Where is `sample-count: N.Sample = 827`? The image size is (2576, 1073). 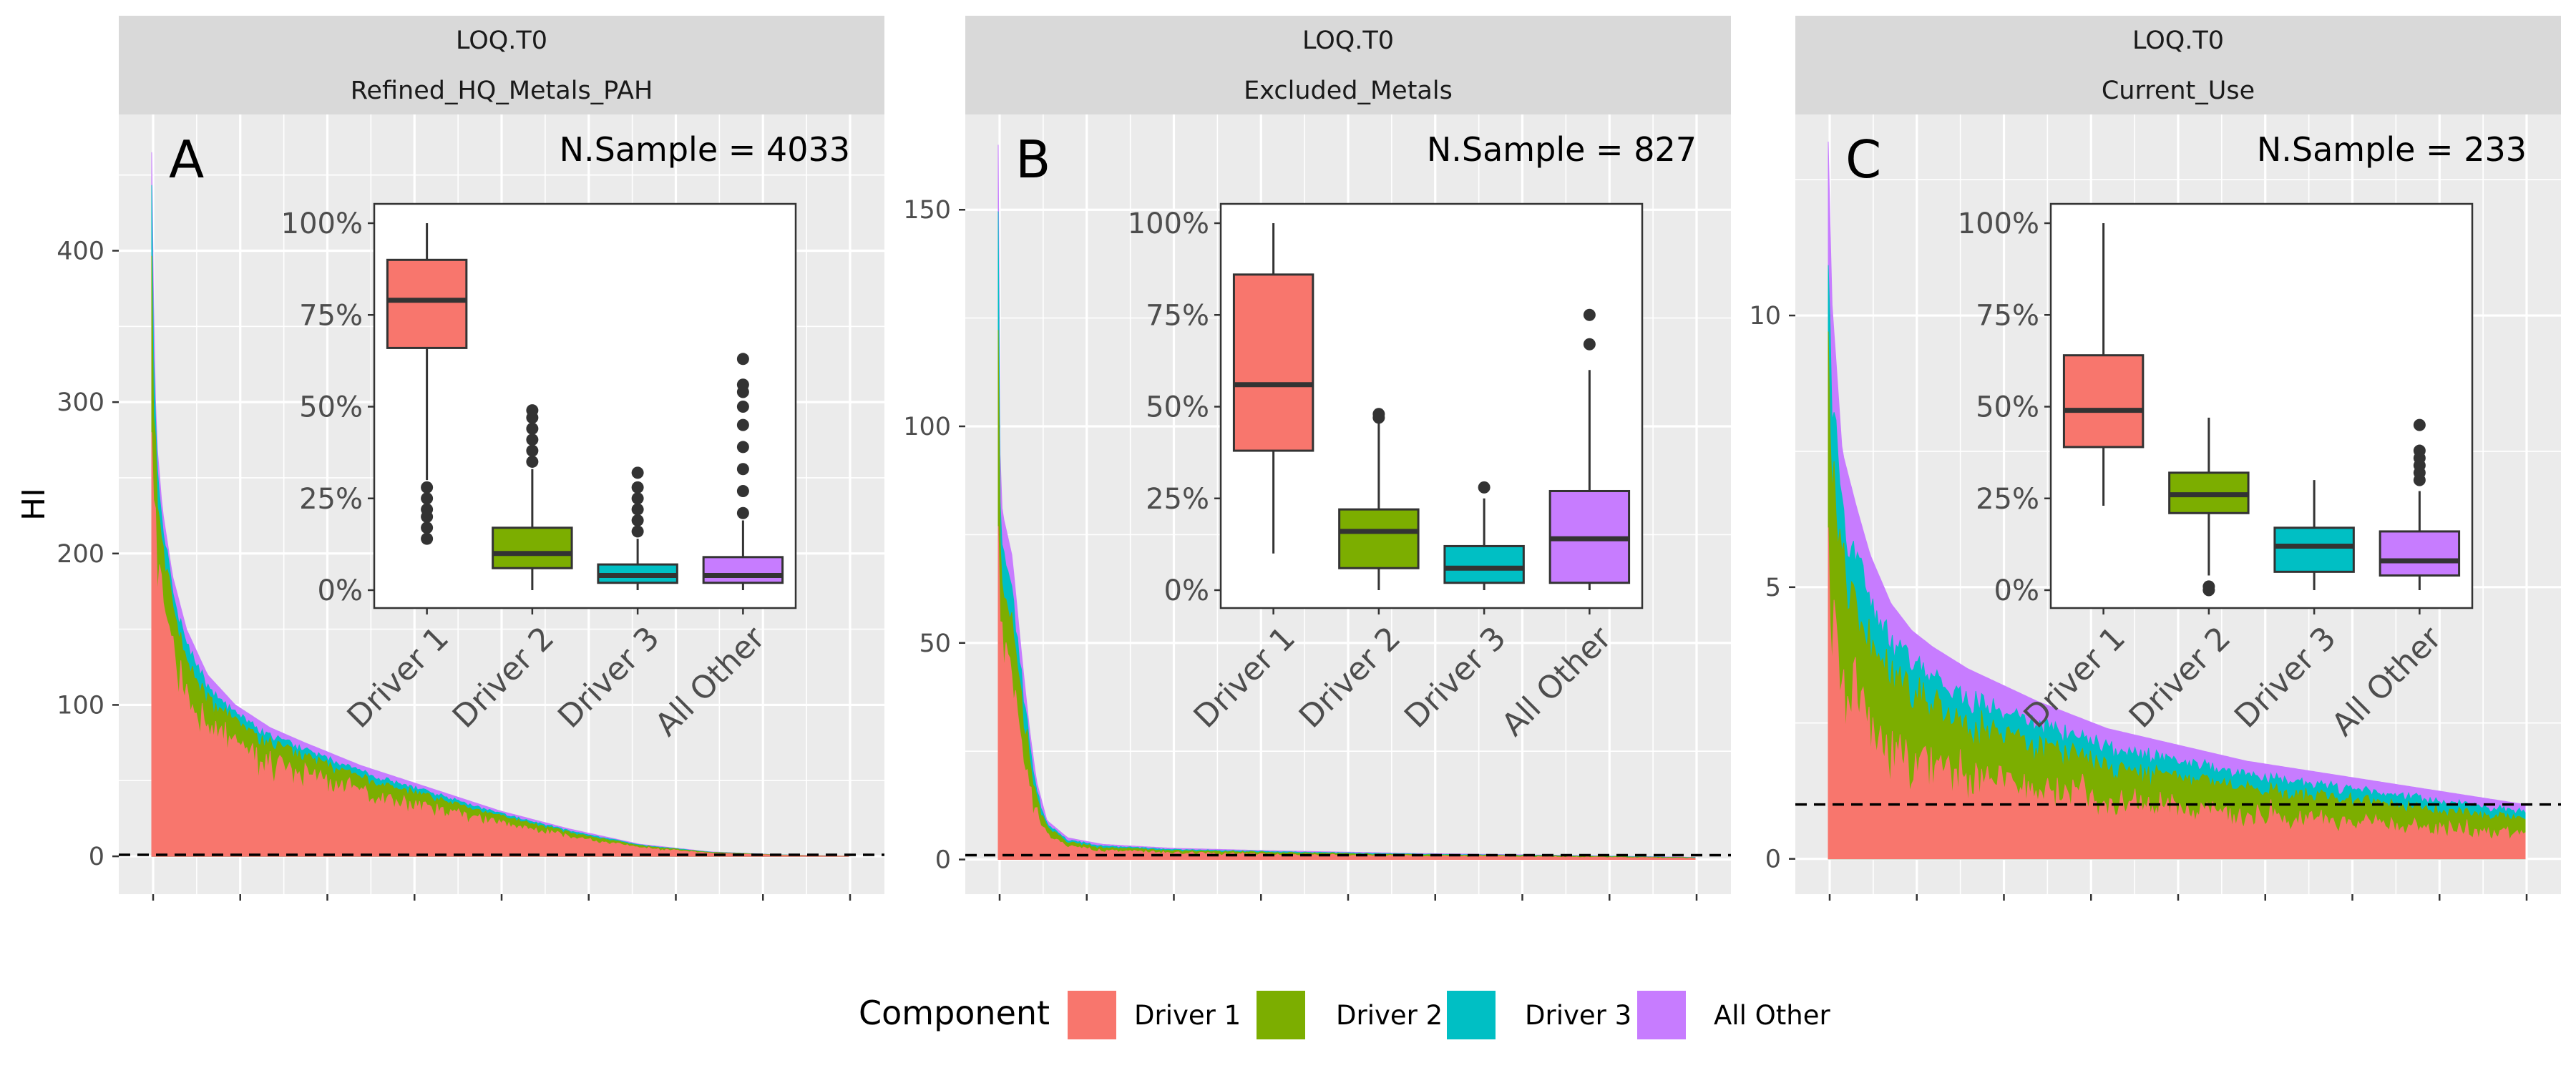
sample-count: N.Sample = 827 is located at coordinates (1562, 149).